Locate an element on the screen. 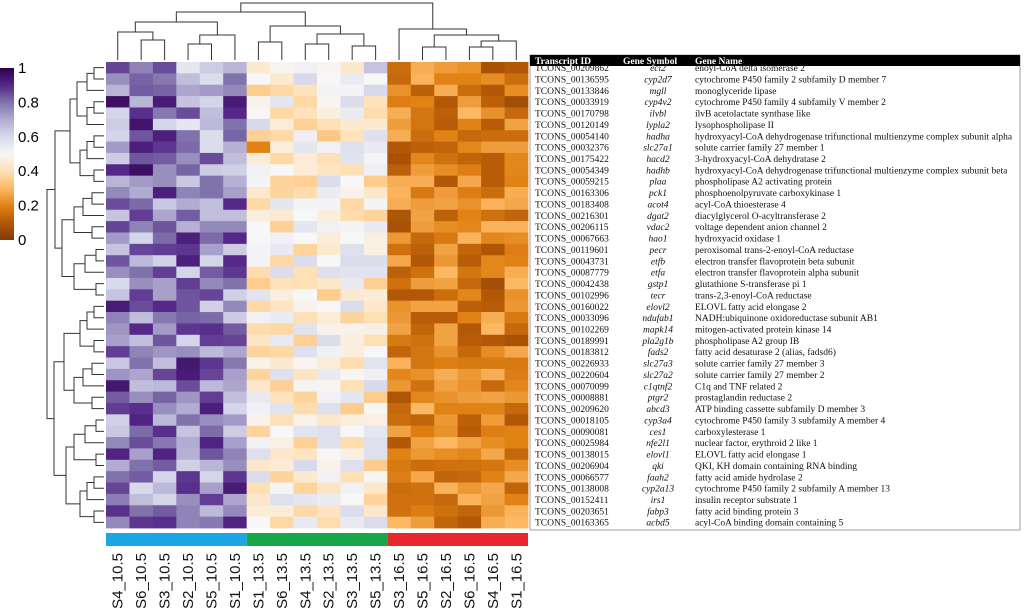  table-gene-symbol: cyp2a13 is located at coordinates (658, 490).